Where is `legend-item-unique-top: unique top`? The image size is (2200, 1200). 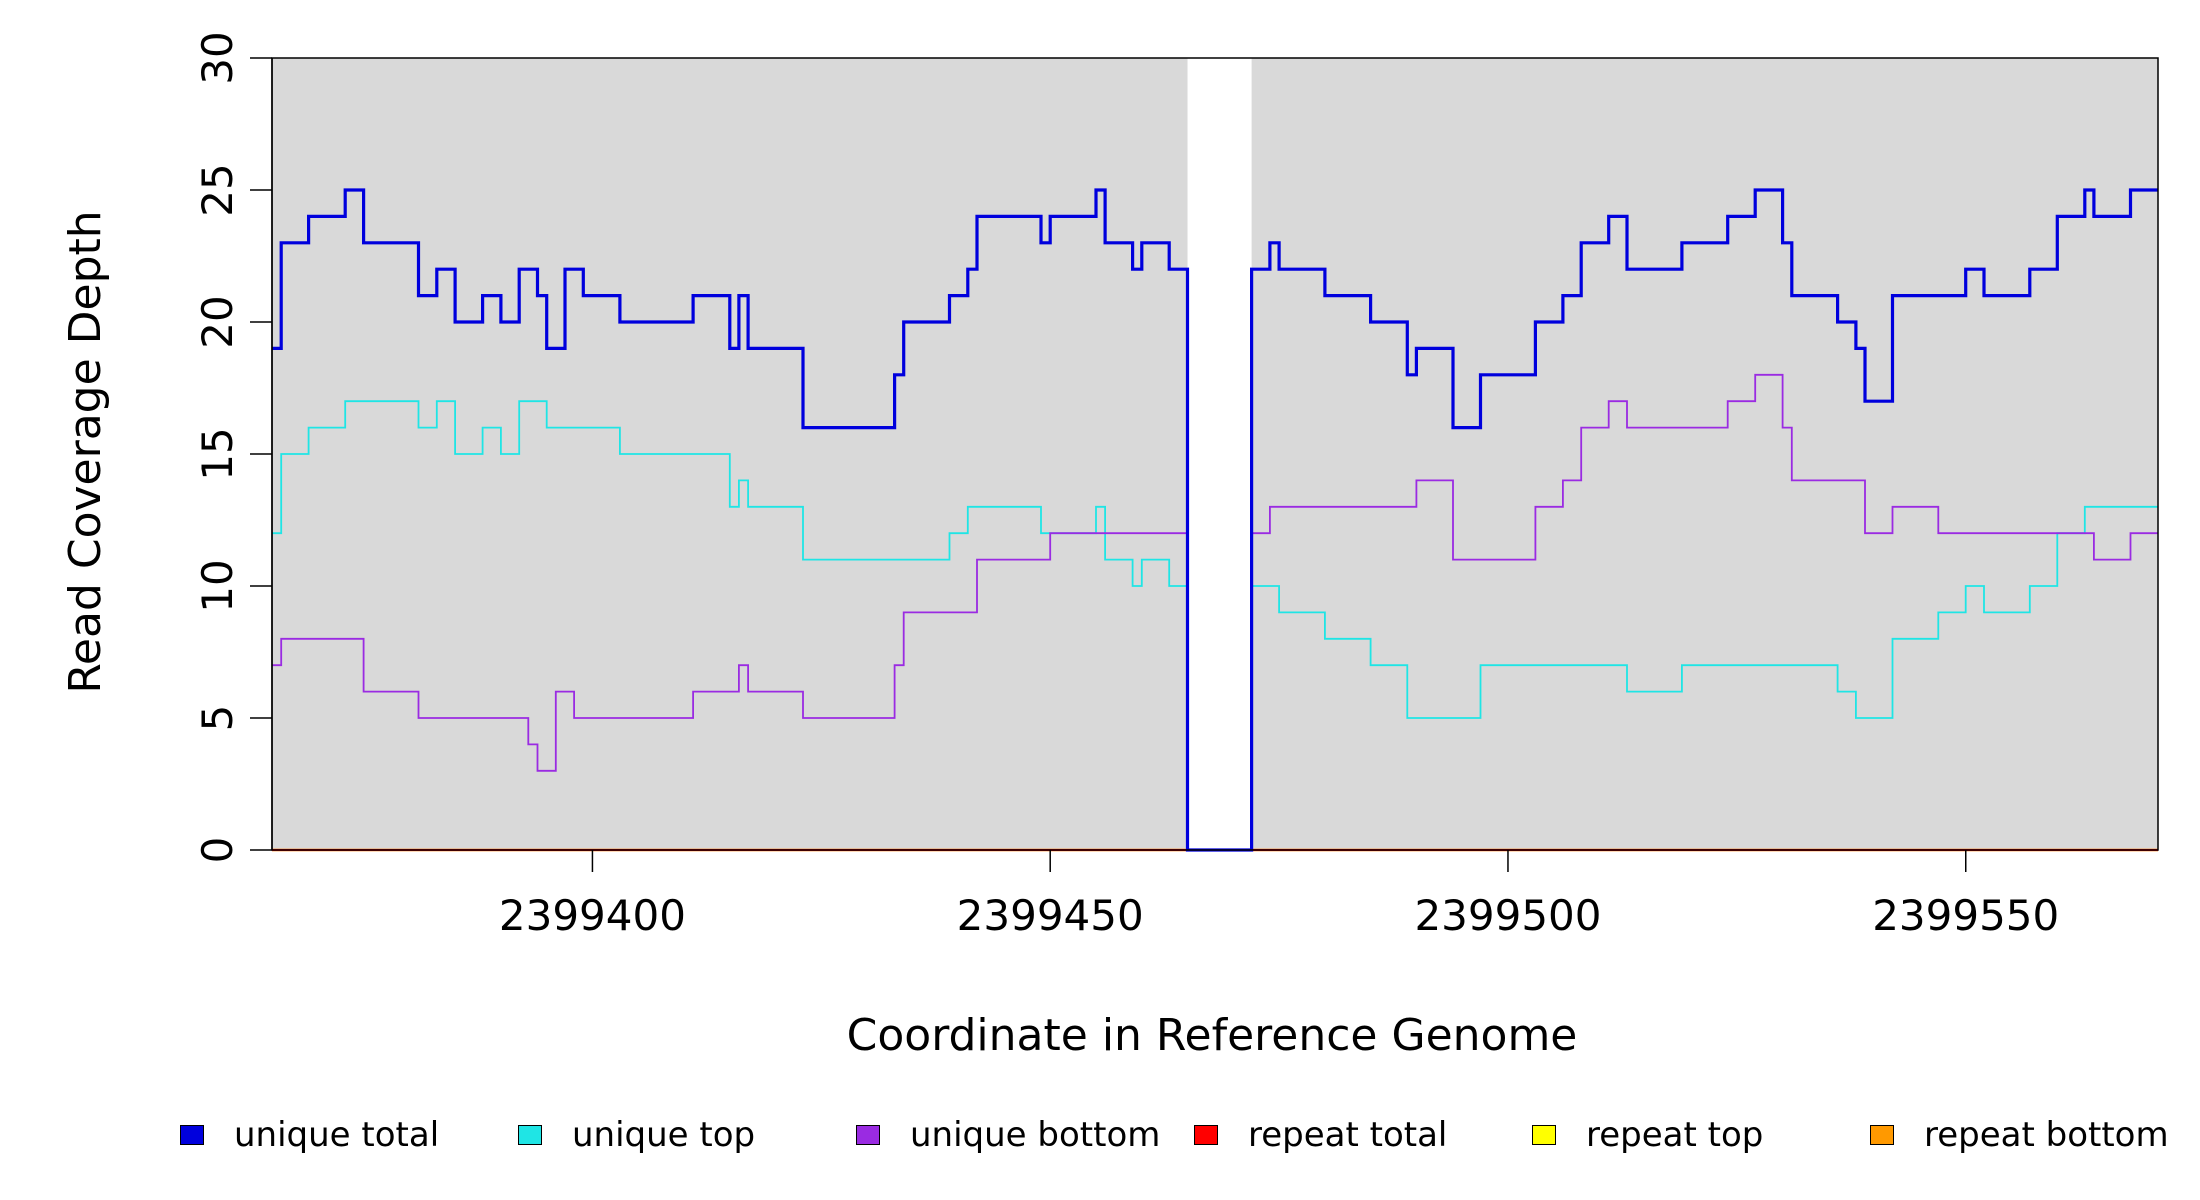
legend-item-unique-top: unique top is located at coordinates (636, 1135).